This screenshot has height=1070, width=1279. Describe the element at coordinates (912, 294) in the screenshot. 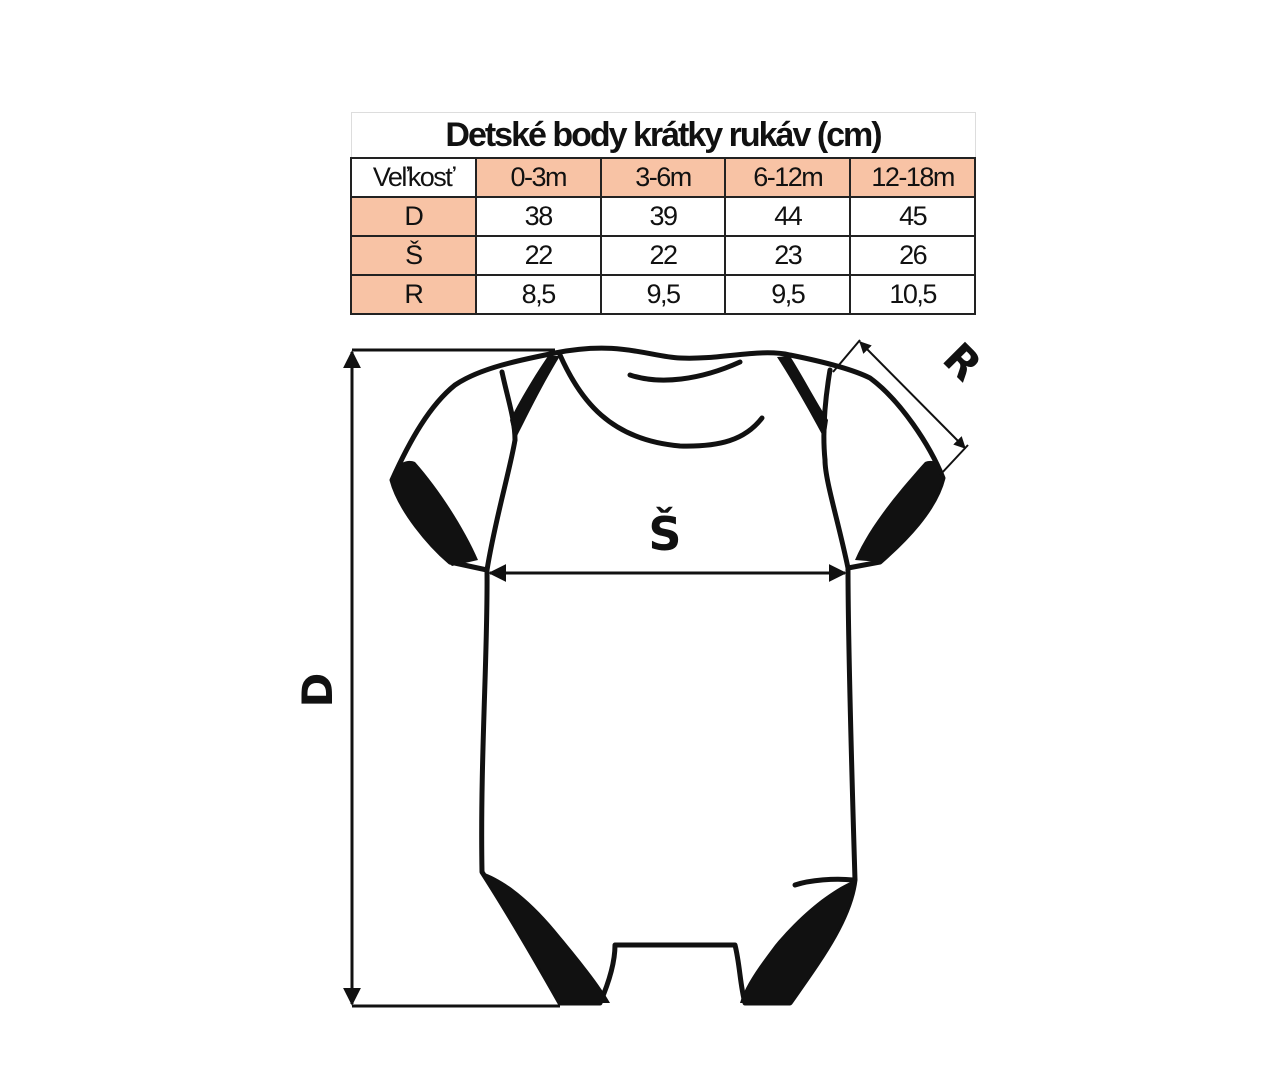

I see `cell: 10,5` at that location.